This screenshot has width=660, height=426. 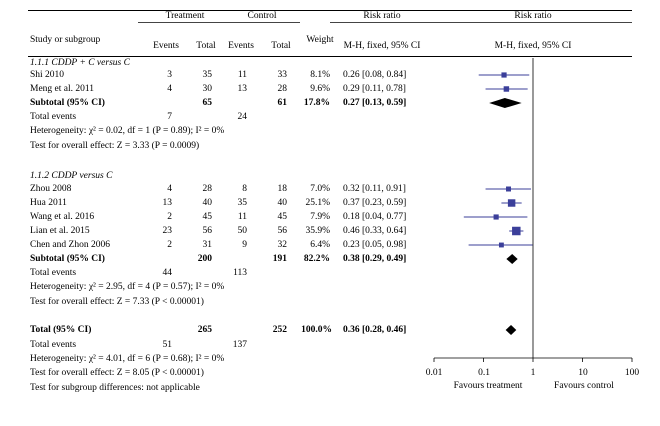 I want to click on study-col-header: Study or subgroup, so click(x=65, y=40).